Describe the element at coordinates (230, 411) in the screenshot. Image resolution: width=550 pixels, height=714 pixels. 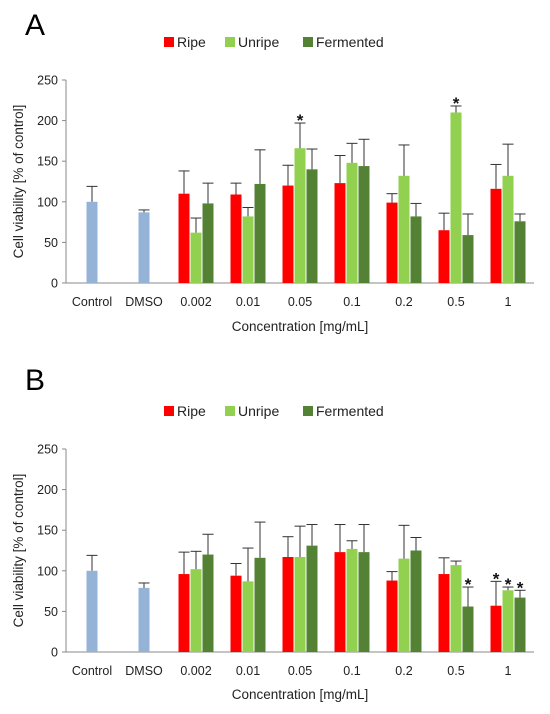
I see `legend-swatch-unripe` at that location.